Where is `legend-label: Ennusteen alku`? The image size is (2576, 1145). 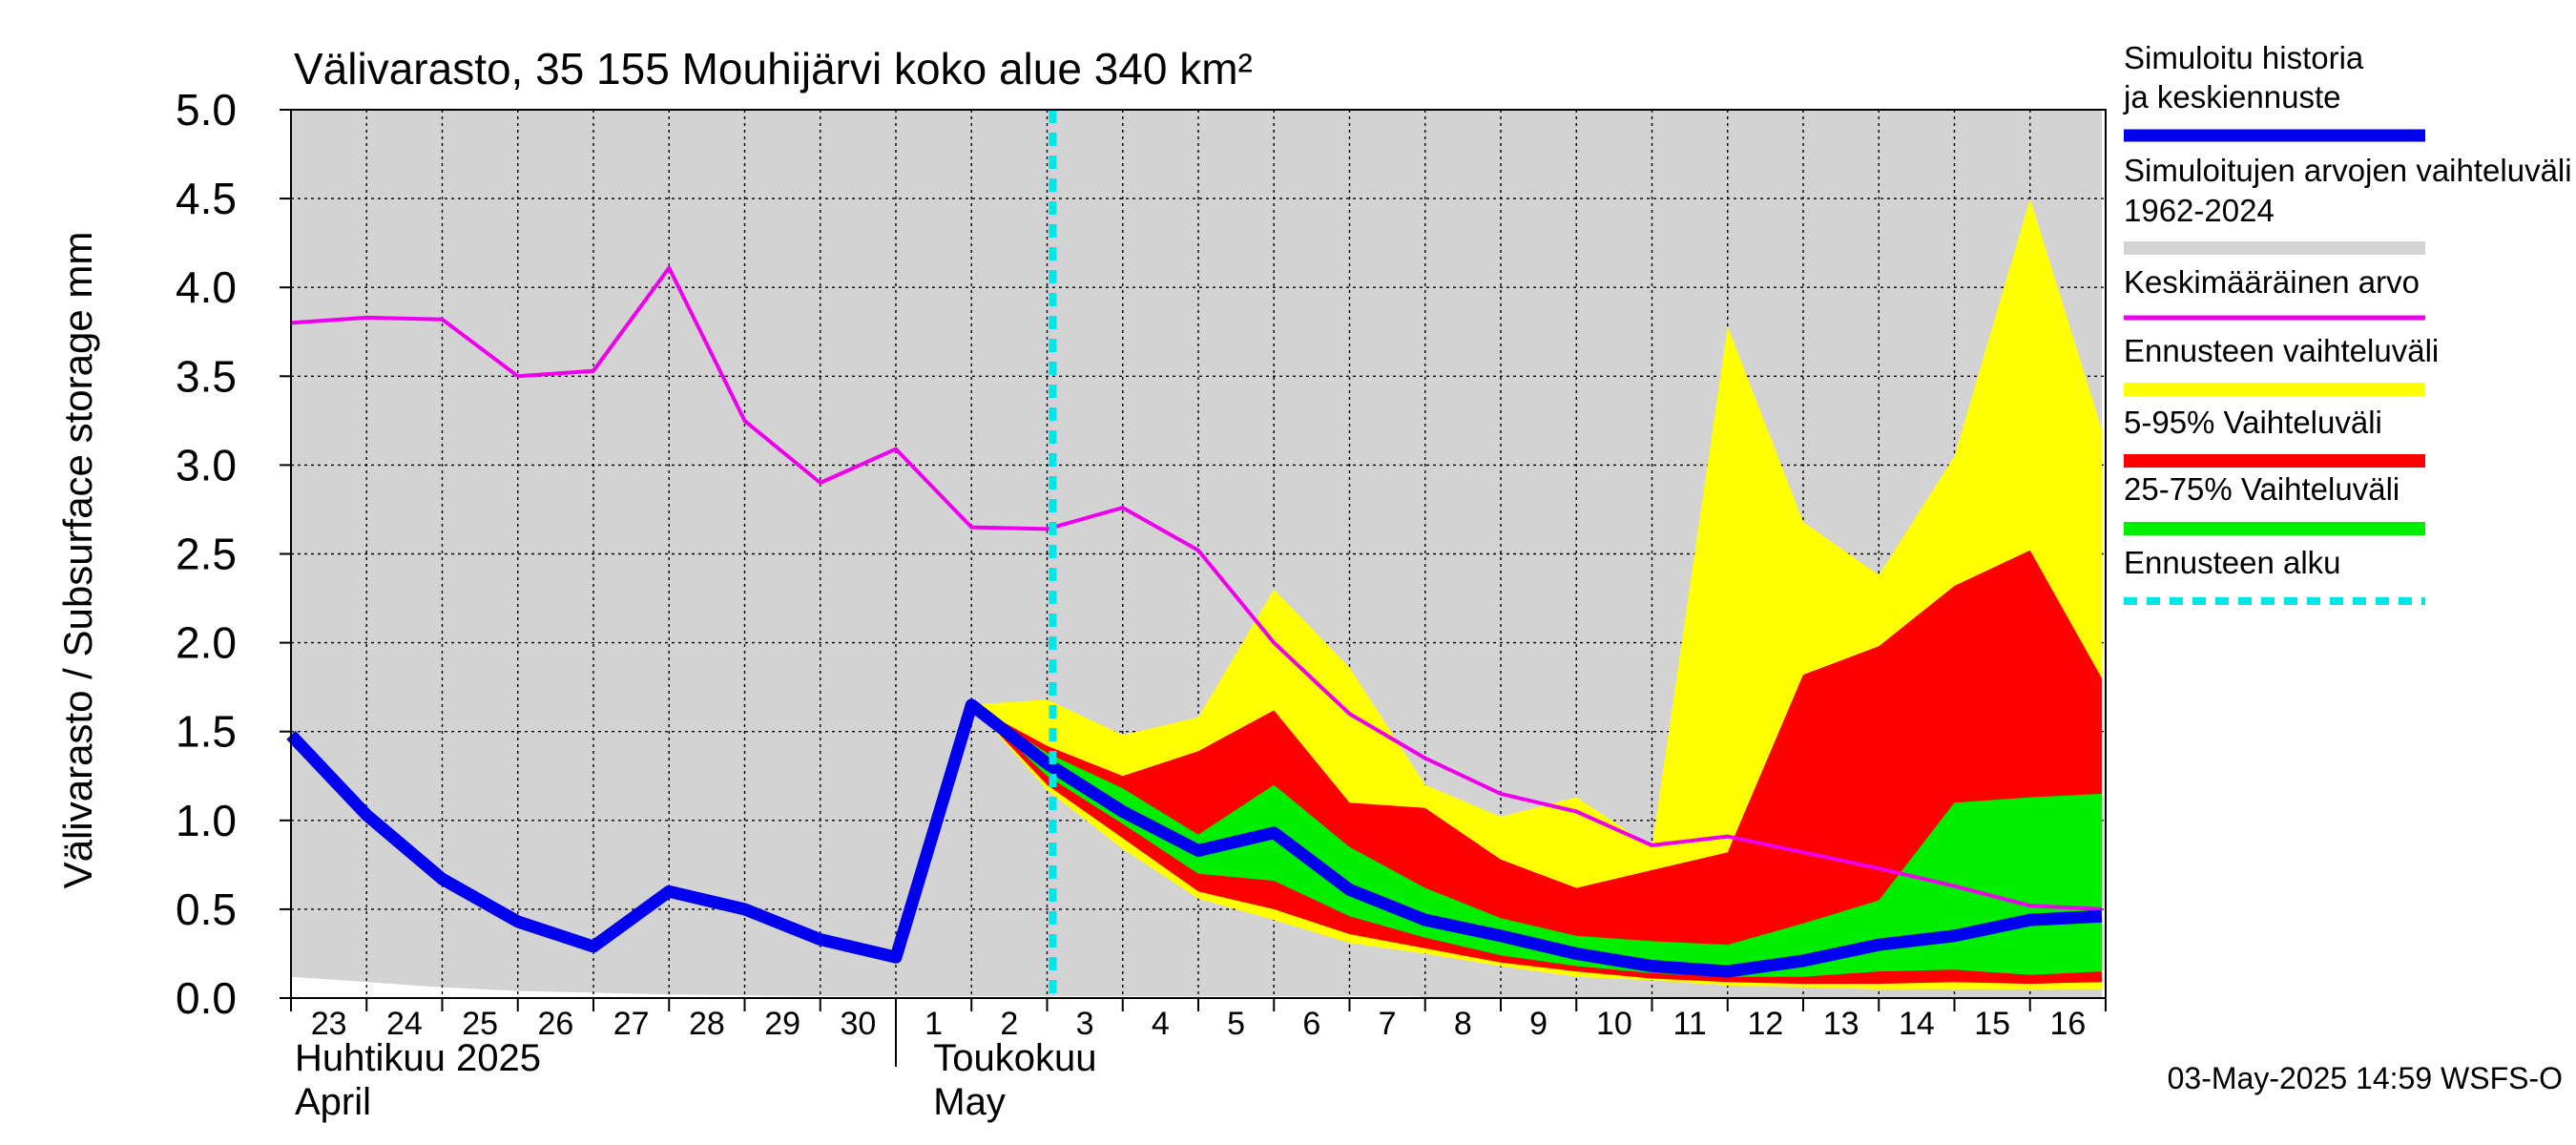 legend-label: Ennusteen alku is located at coordinates (2232, 562).